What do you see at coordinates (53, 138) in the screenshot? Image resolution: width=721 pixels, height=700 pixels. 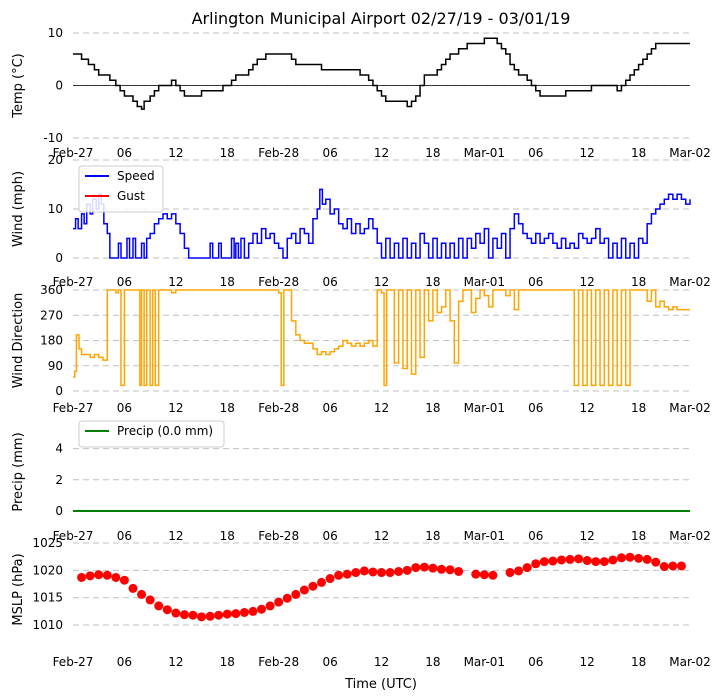 I see `temp-y-tick-label: -10` at bounding box center [53, 138].